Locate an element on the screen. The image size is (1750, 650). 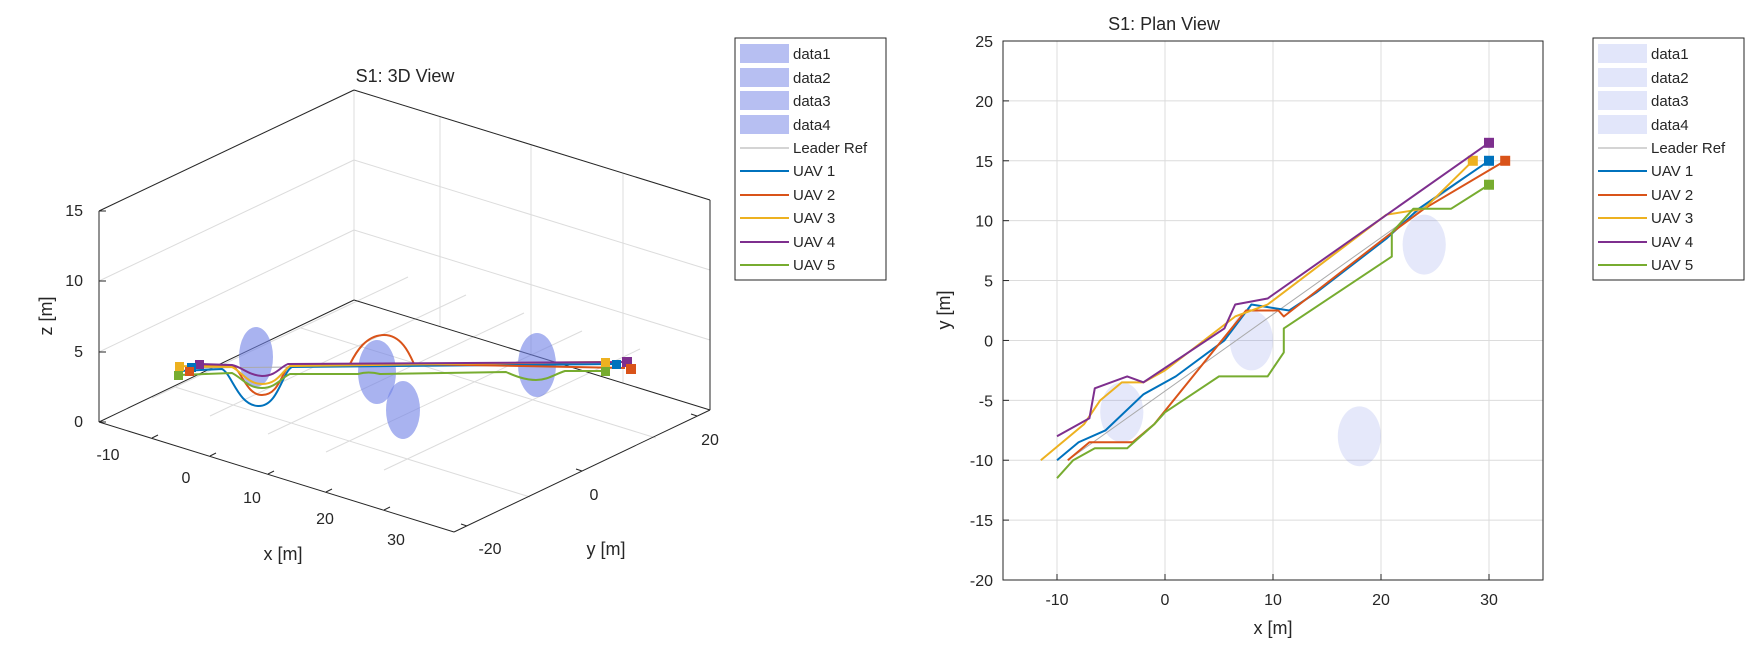
uav-2-start-marker is located at coordinates (189, 371).